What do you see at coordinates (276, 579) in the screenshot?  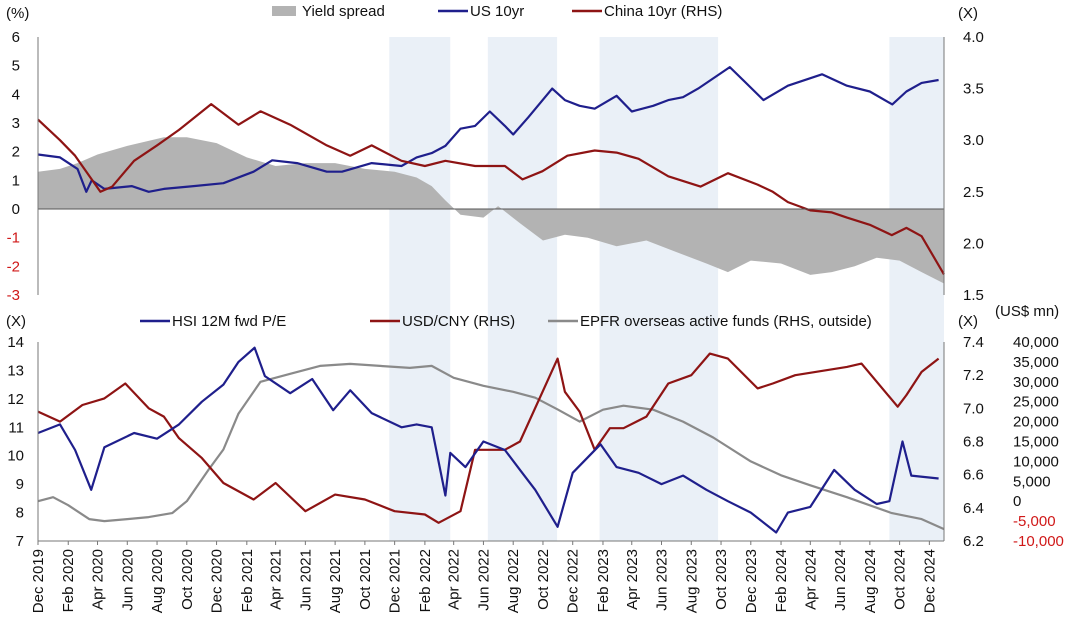 I see `x-tick-label: Apr 2021` at bounding box center [276, 579].